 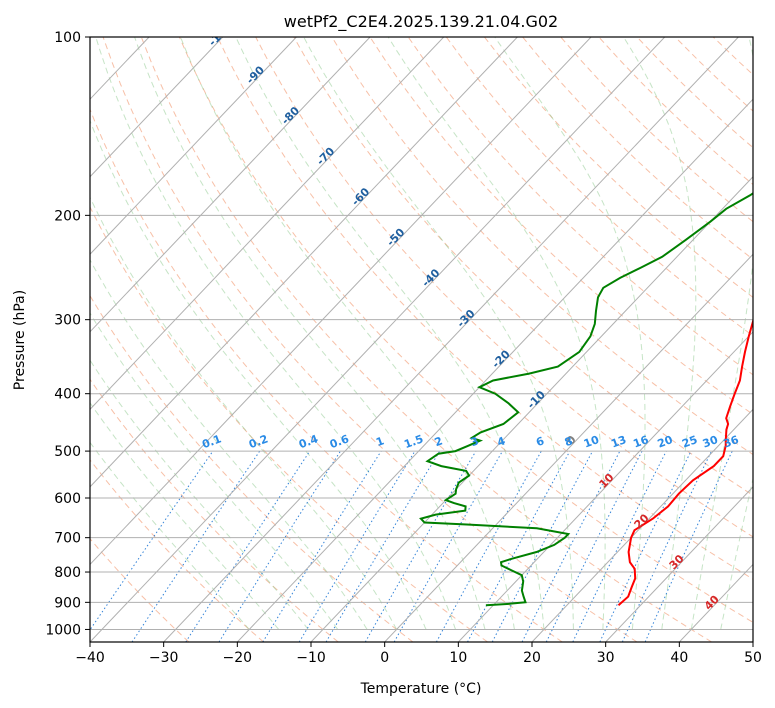 What do you see at coordinates (475, 441) in the screenshot?
I see `mixing-ratio-label: 3` at bounding box center [475, 441].